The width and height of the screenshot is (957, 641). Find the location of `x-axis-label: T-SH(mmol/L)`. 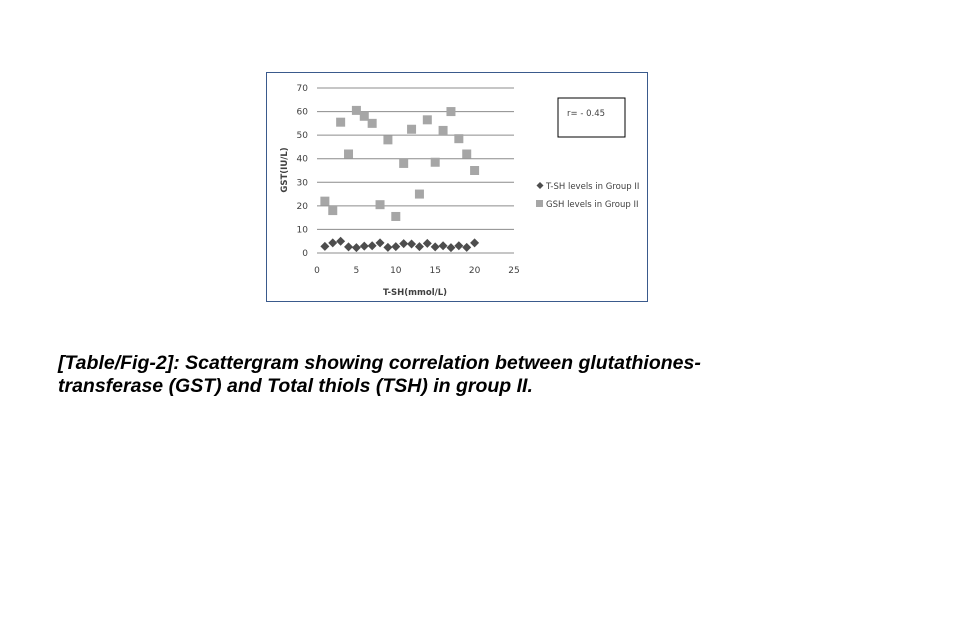

x-axis-label: T-SH(mmol/L) is located at coordinates (415, 293).